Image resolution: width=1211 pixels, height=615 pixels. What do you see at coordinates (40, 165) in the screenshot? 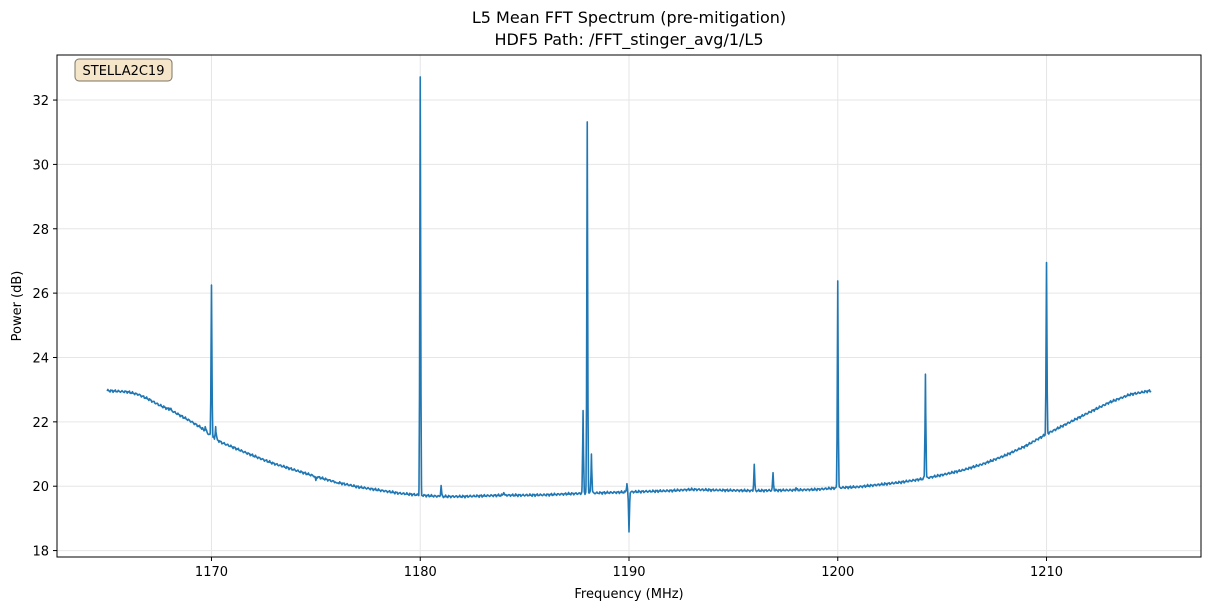
I see `y-tick-label: 30` at bounding box center [40, 165].